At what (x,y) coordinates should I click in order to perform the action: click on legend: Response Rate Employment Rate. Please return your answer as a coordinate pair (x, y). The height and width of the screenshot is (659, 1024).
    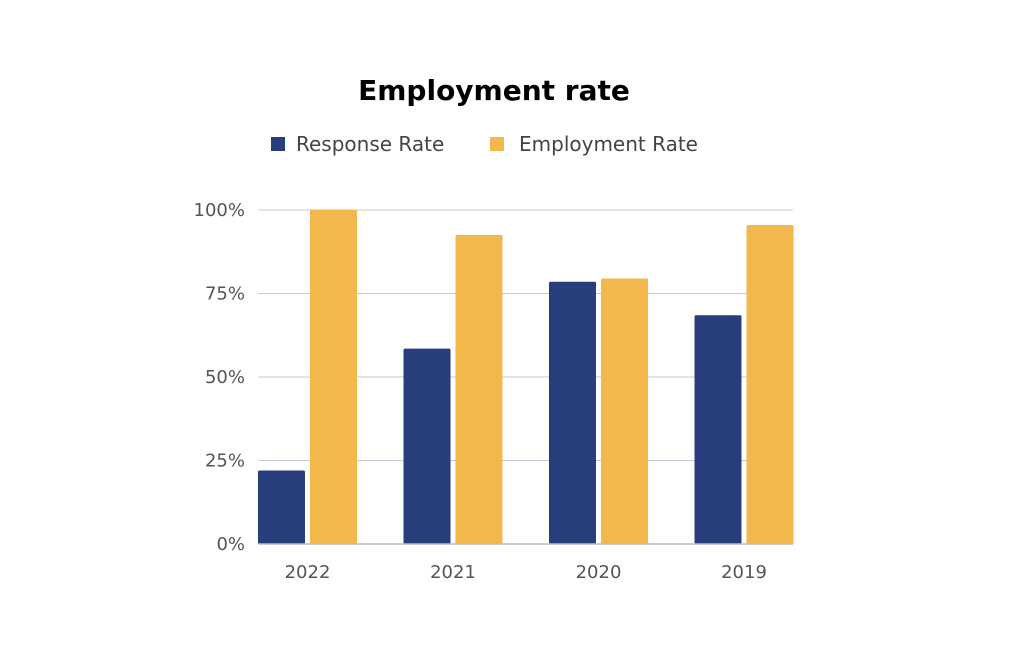
    Looking at the image, I should click on (484, 144).